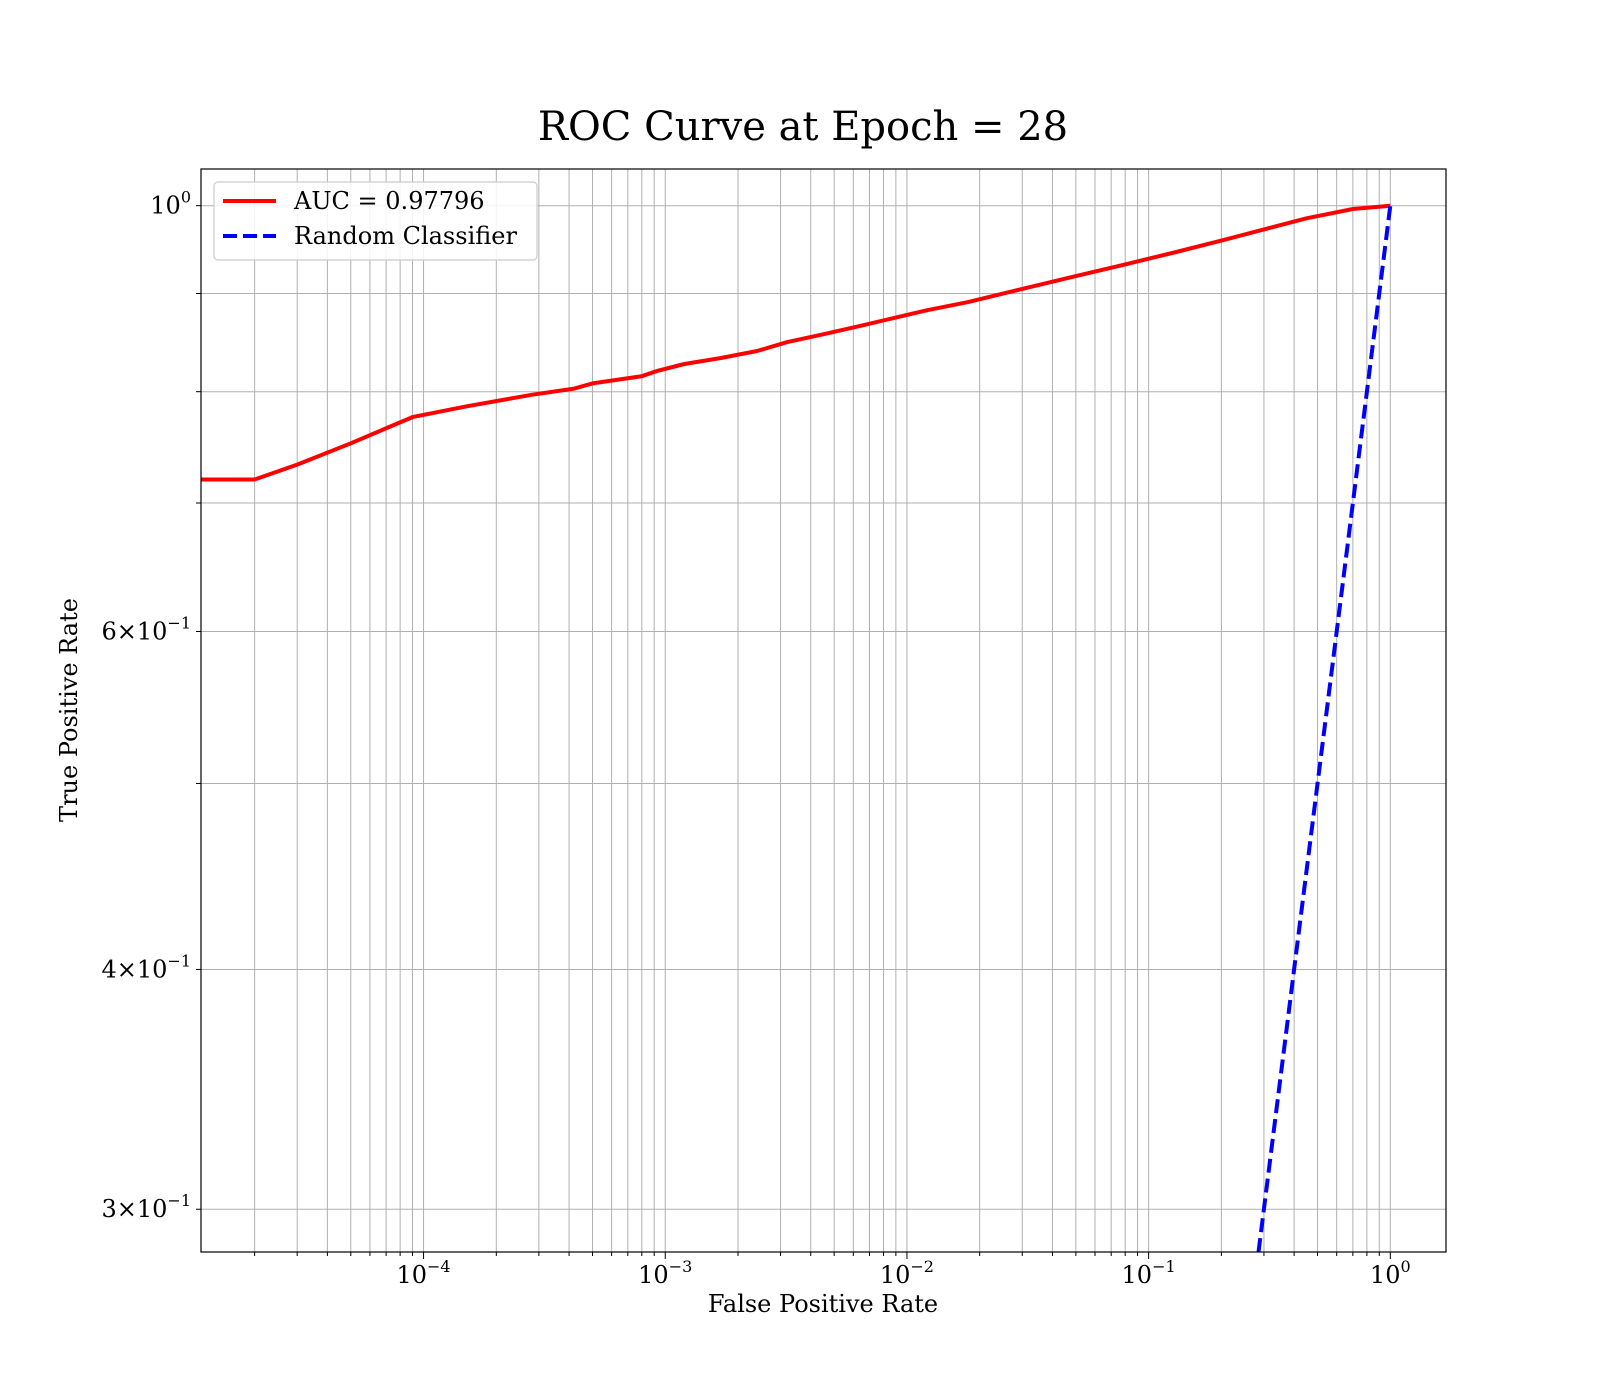 Image resolution: width=1600 pixels, height=1400 pixels. I want to click on roc-curve-line, so click(796, 342).